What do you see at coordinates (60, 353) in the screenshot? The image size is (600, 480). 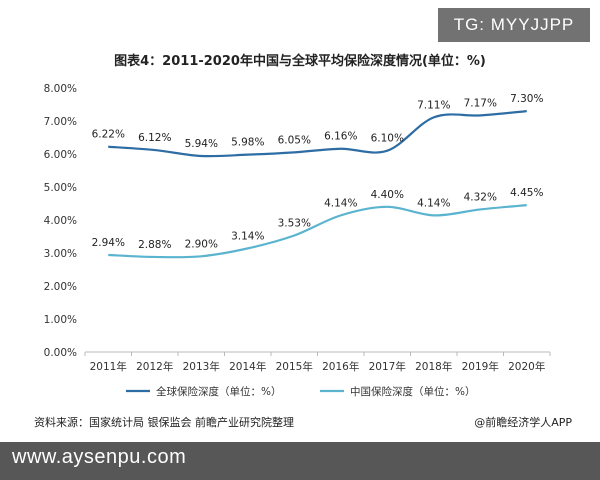 I see `y-tick-label: 0.00%` at bounding box center [60, 353].